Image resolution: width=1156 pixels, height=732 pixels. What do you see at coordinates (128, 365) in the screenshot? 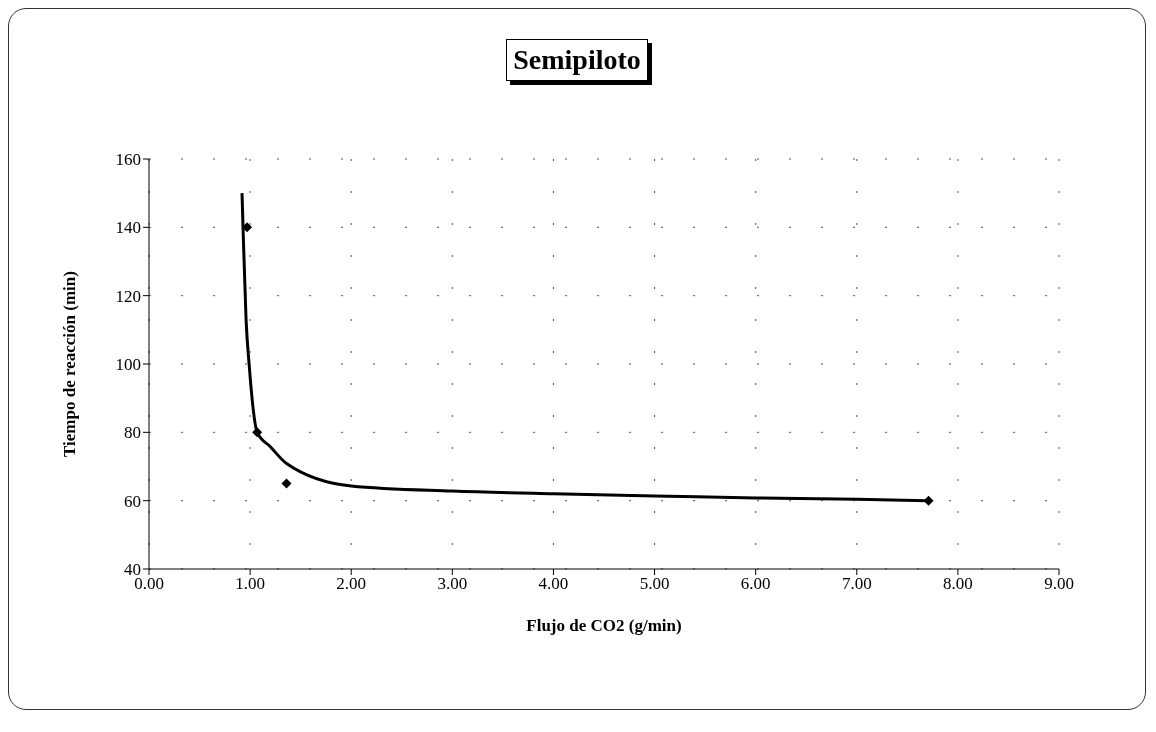
I see `y-tick-label: 100` at bounding box center [128, 365].